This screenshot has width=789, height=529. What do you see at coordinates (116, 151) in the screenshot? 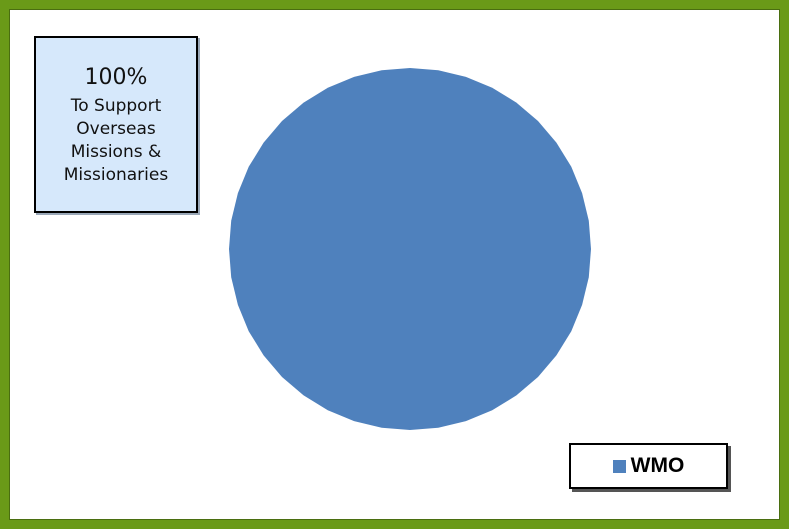
I see `annotation-line-3: Missions &` at bounding box center [116, 151].